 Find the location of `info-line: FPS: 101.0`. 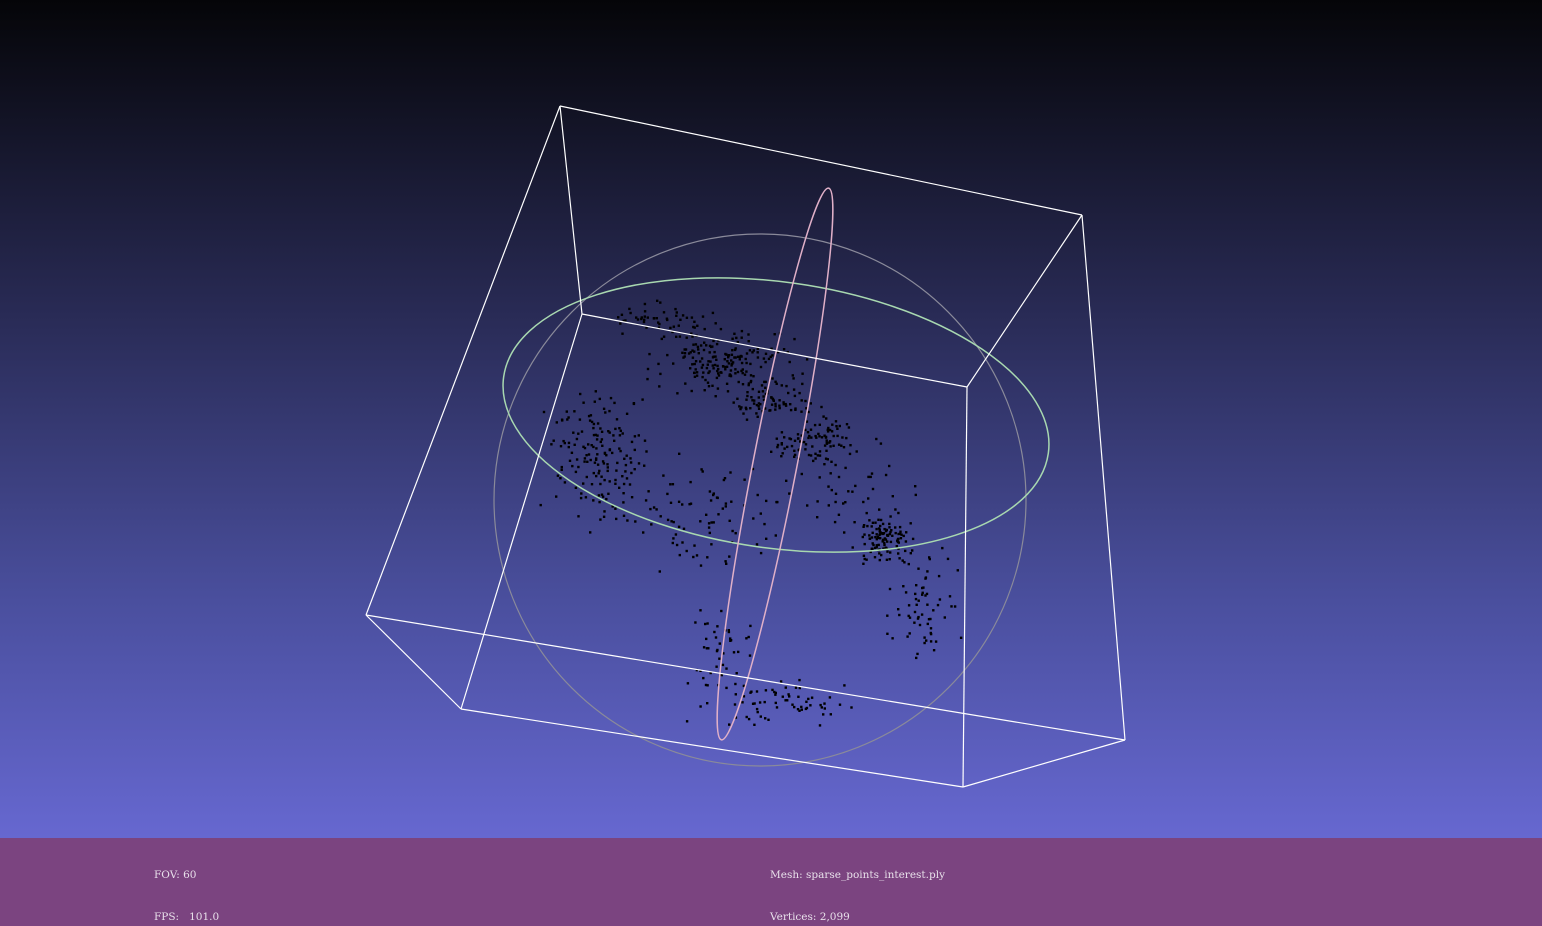

info-line: FPS: 101.0 is located at coordinates (187, 917).